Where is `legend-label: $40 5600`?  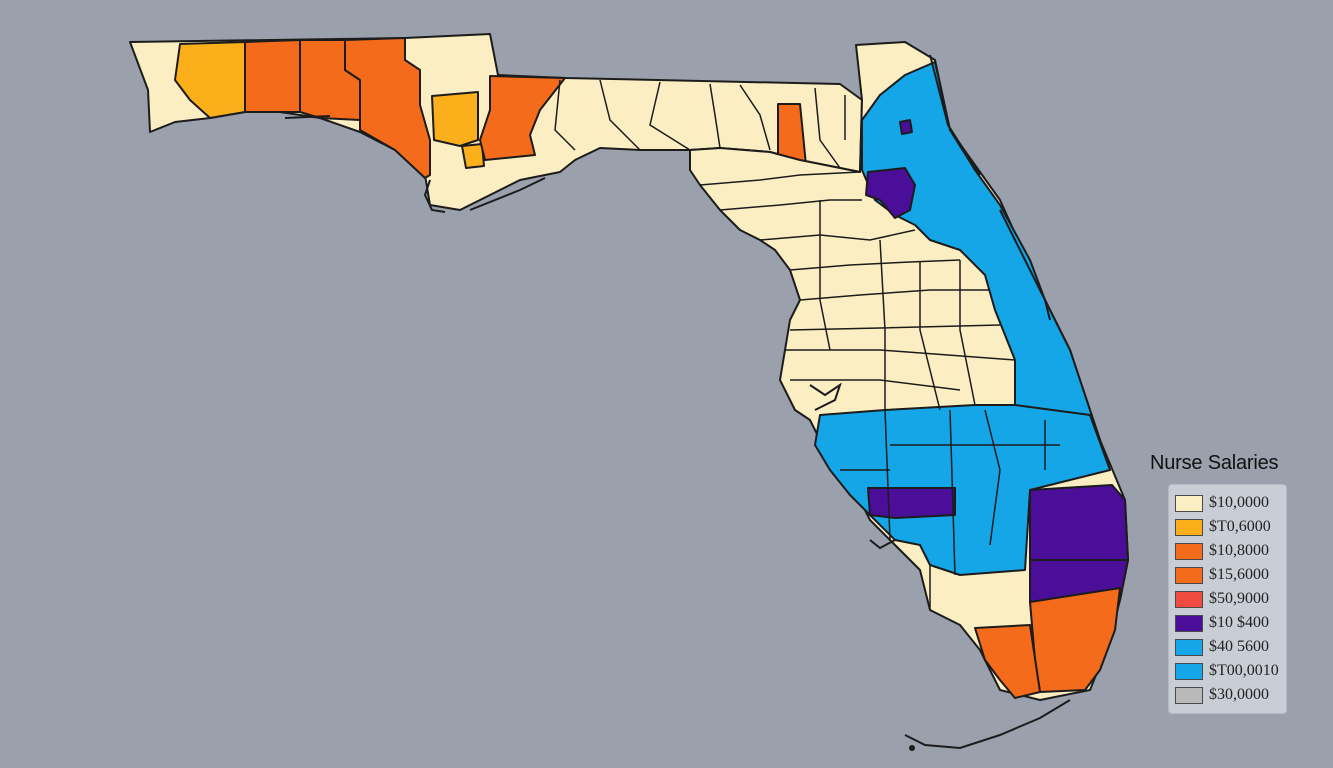 legend-label: $40 5600 is located at coordinates (1239, 646).